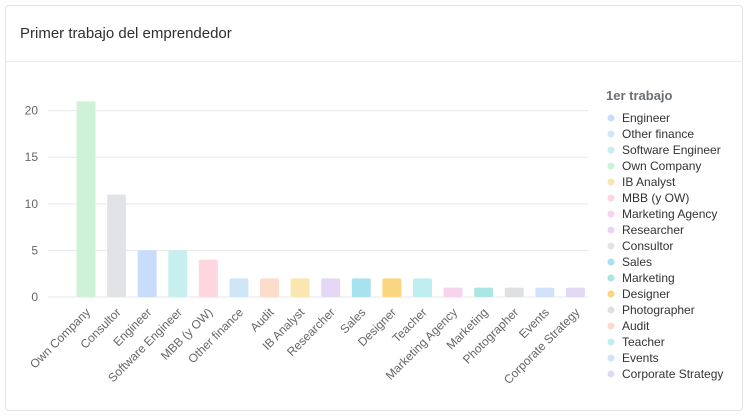  What do you see at coordinates (646, 118) in the screenshot?
I see `legend-item: Engineer` at bounding box center [646, 118].